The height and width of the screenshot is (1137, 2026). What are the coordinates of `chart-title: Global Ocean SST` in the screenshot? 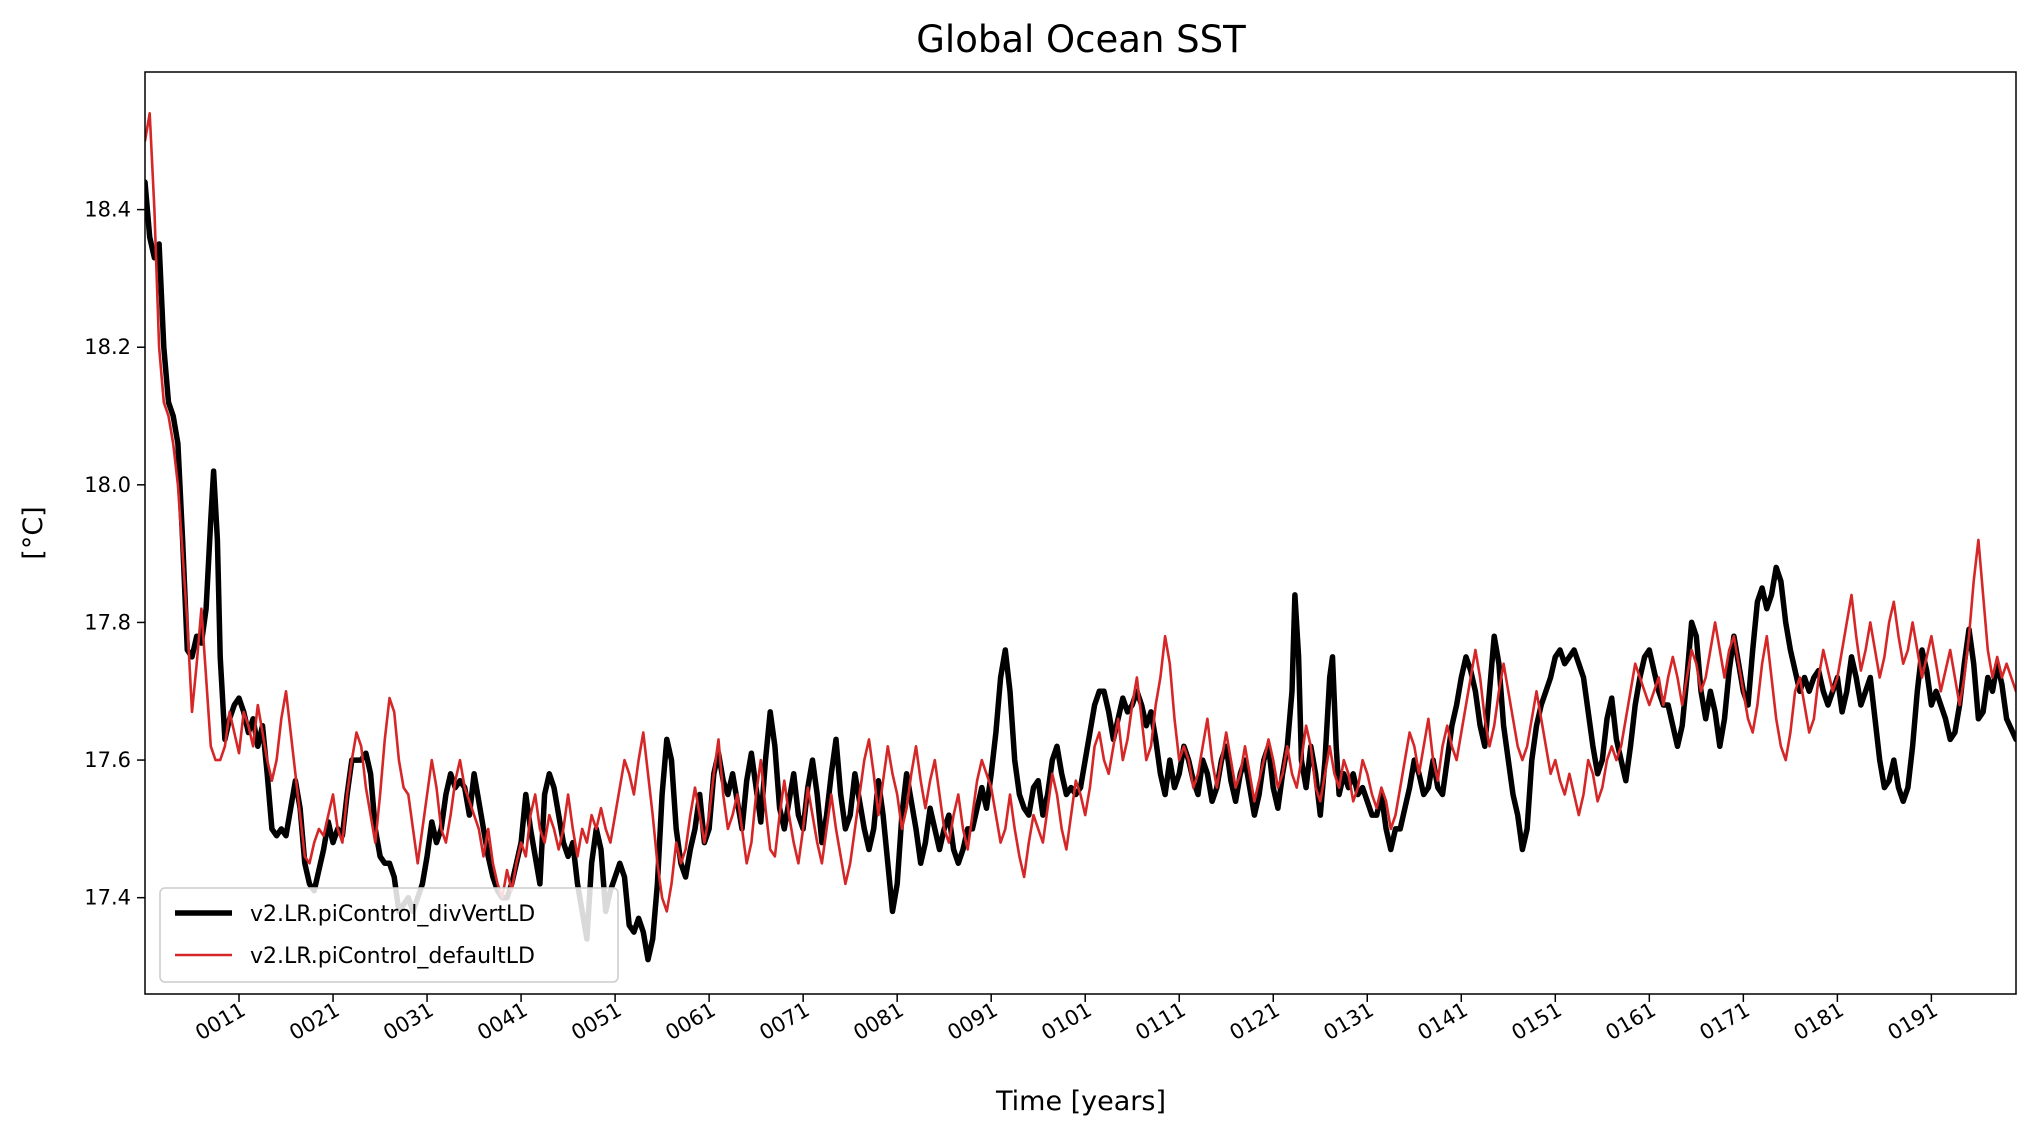 It's located at (1081, 39).